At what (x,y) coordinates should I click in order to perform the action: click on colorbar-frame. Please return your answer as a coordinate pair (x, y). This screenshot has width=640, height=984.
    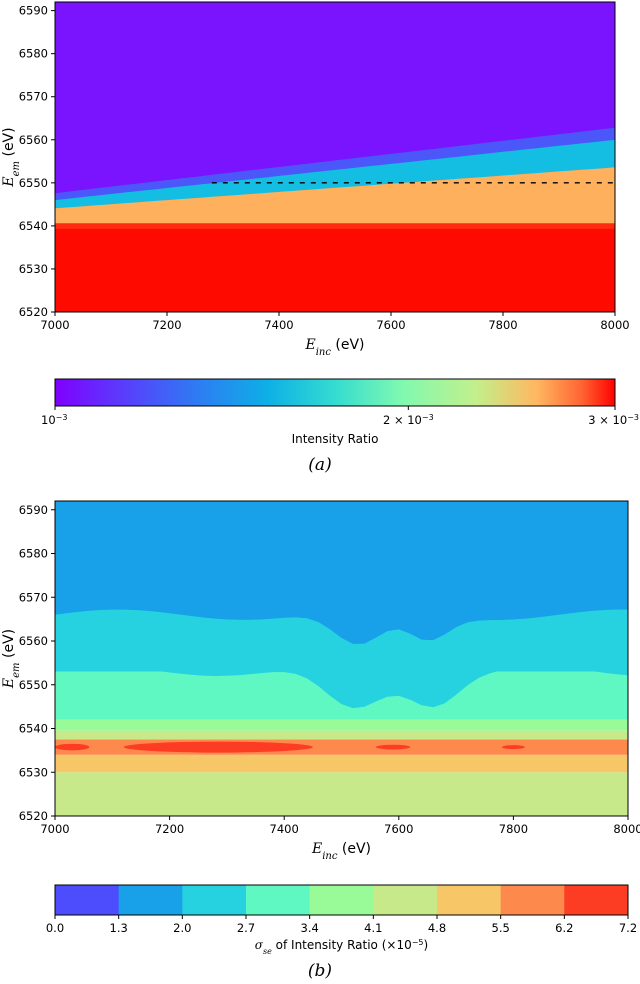
    Looking at the image, I should click on (341, 900).